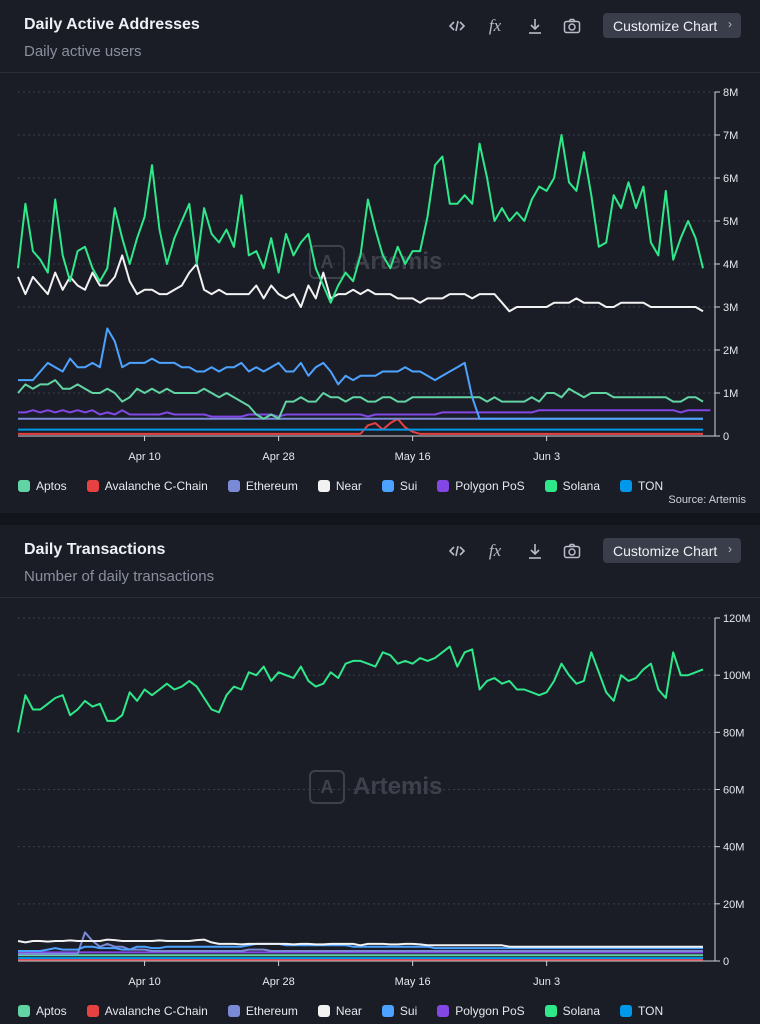  What do you see at coordinates (730, 136) in the screenshot?
I see `y-tick-label: 7M` at bounding box center [730, 136].